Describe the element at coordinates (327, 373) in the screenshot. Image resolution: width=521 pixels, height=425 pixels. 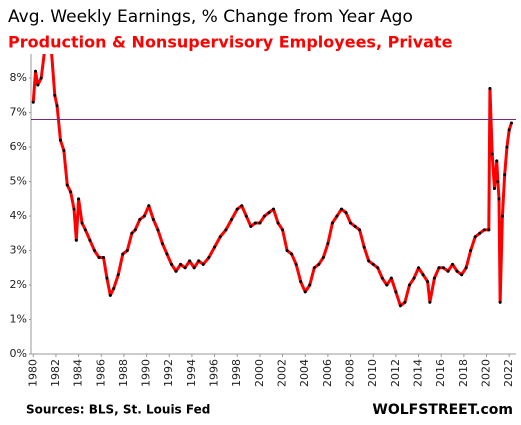
I see `x-tick-label: 2006` at that location.